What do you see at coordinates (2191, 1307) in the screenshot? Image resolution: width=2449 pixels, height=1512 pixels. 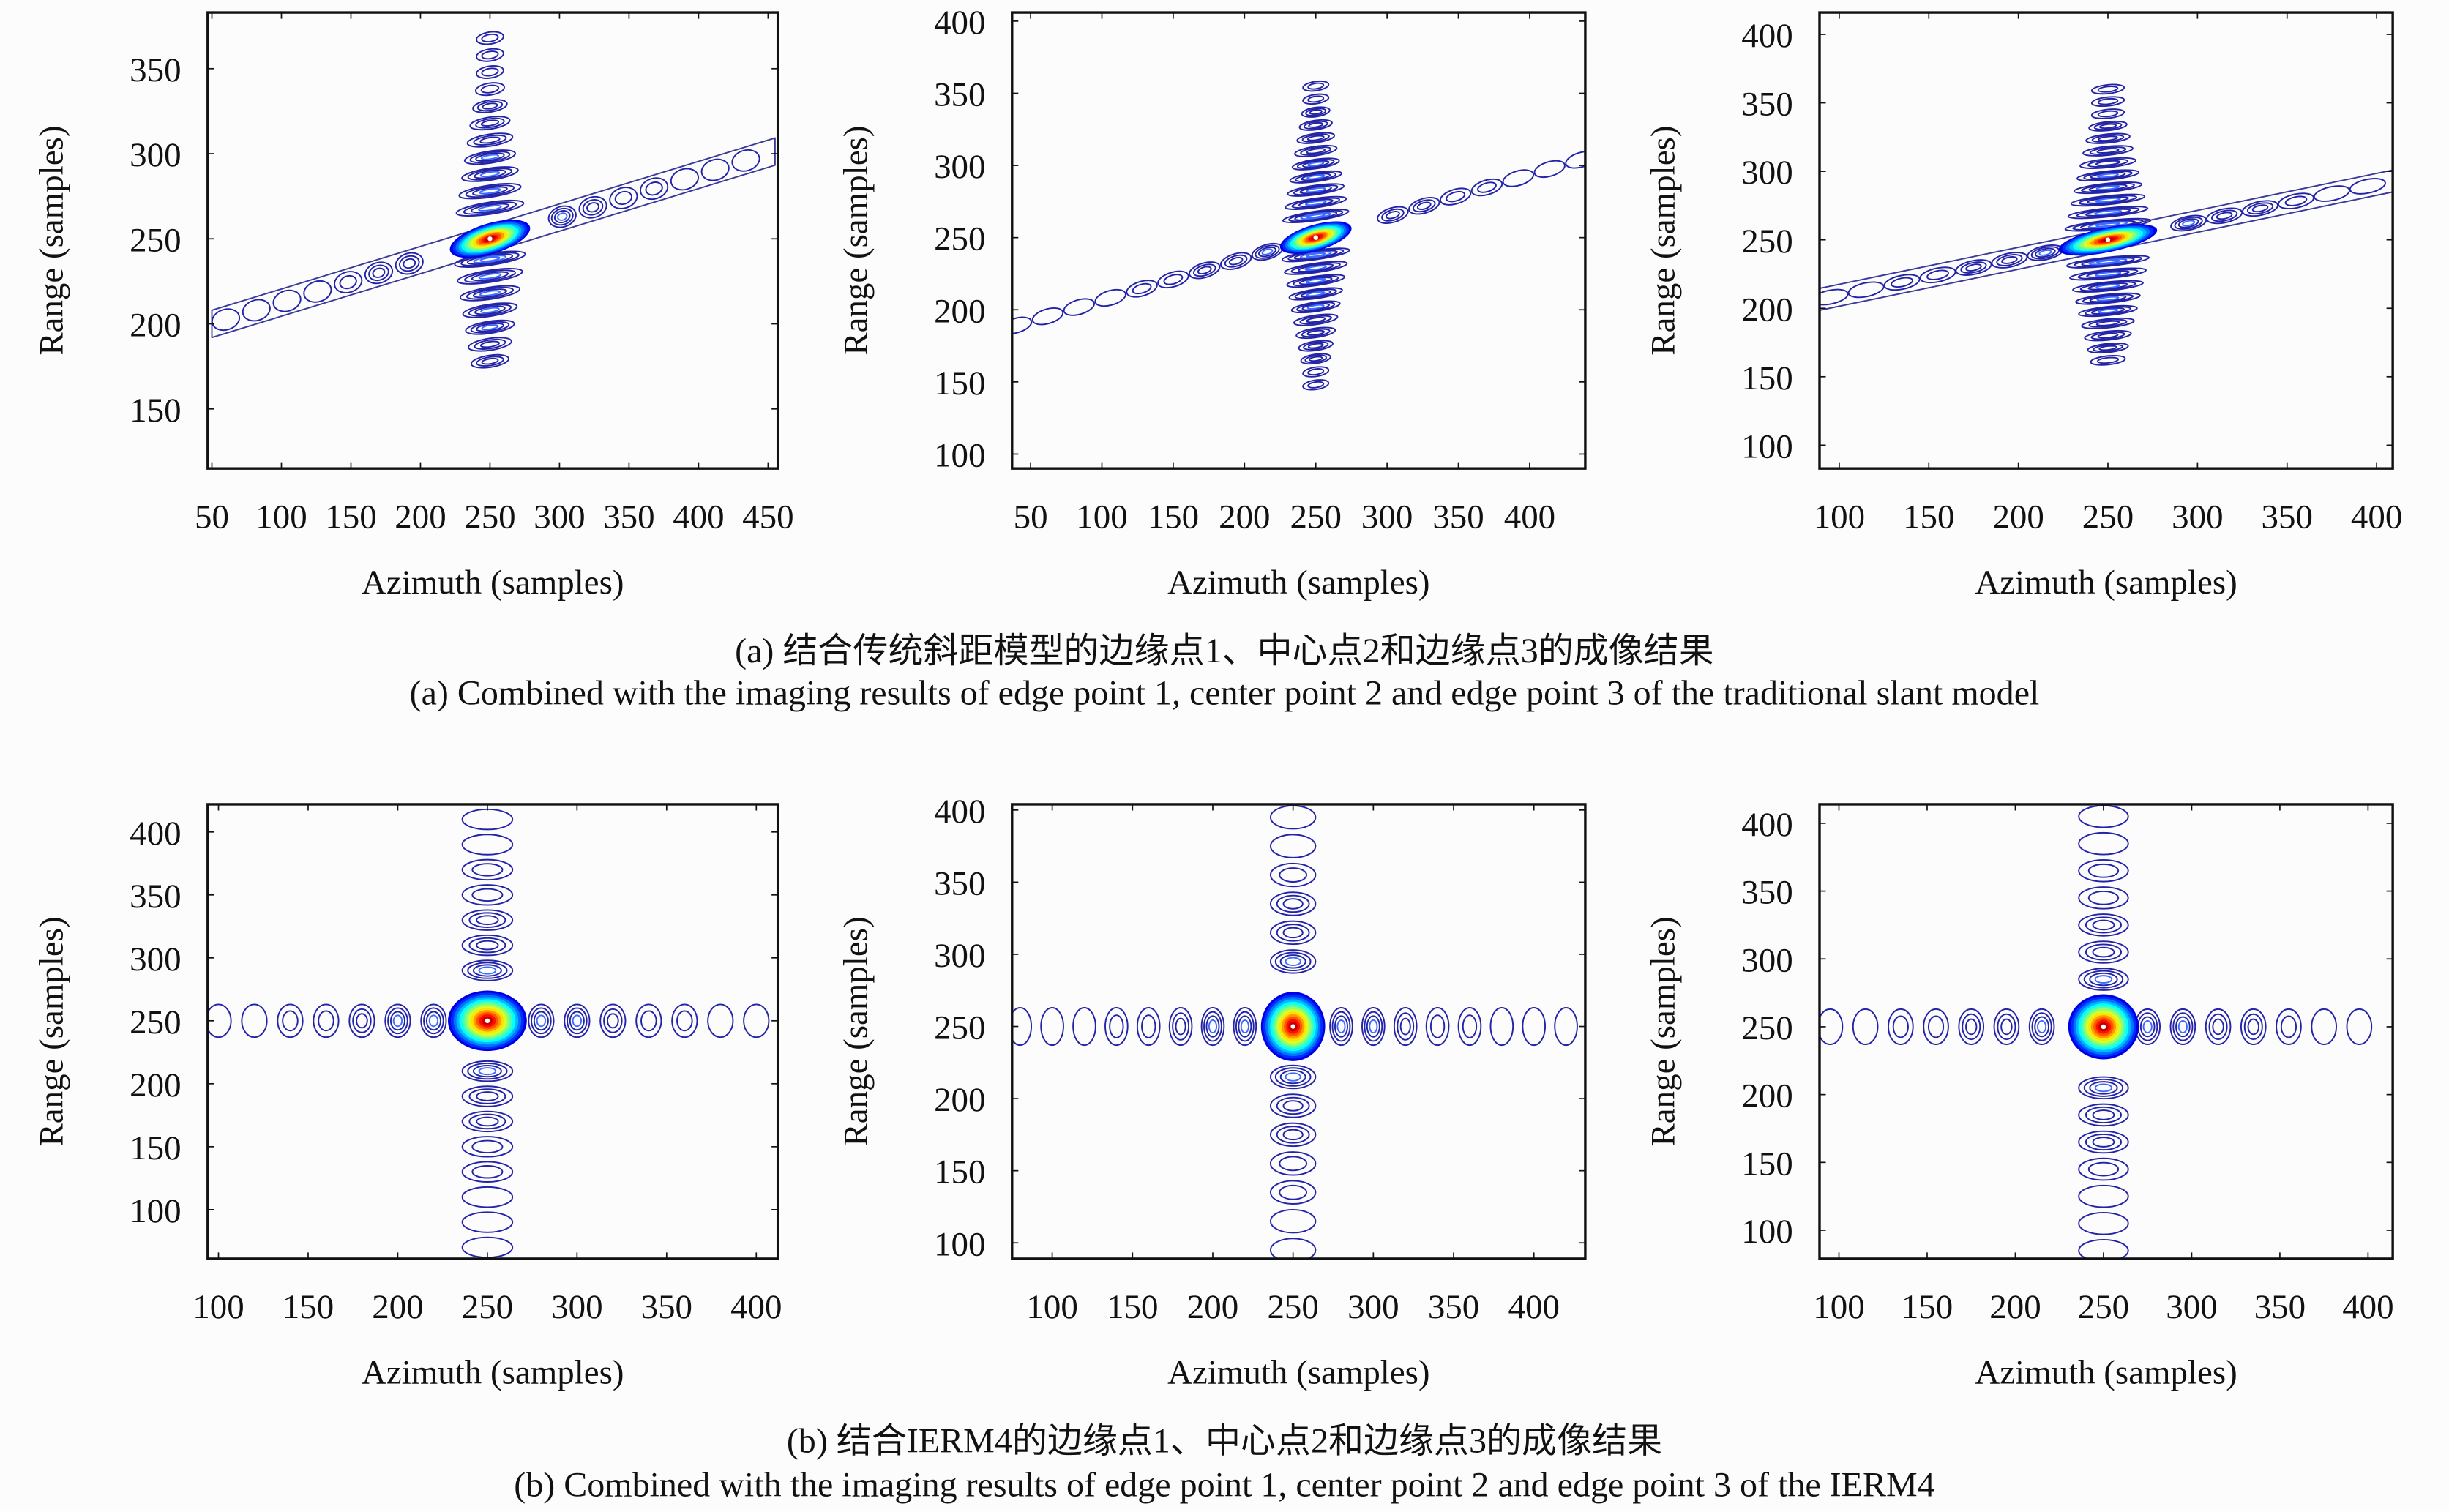 I see `x-tick-label: 300` at bounding box center [2191, 1307].